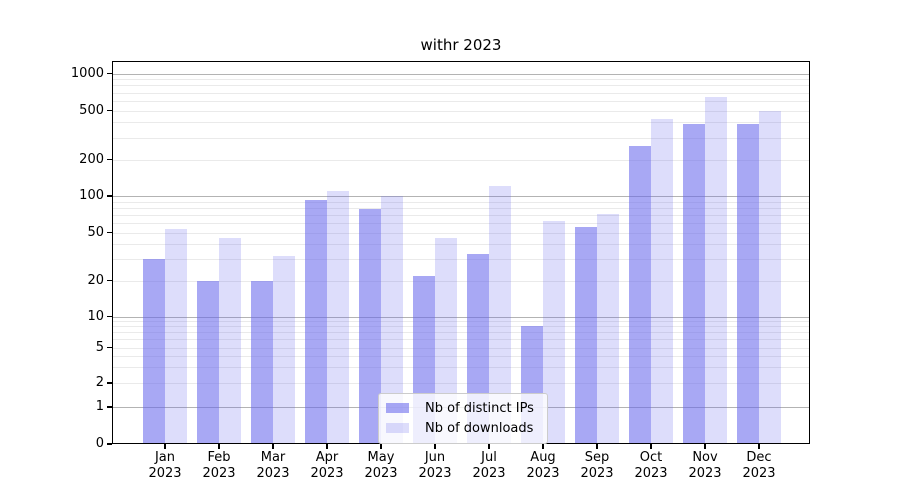 This screenshot has height=500, width=900. What do you see at coordinates (608, 329) in the screenshot?
I see `bar-sep-downloads` at bounding box center [608, 329].